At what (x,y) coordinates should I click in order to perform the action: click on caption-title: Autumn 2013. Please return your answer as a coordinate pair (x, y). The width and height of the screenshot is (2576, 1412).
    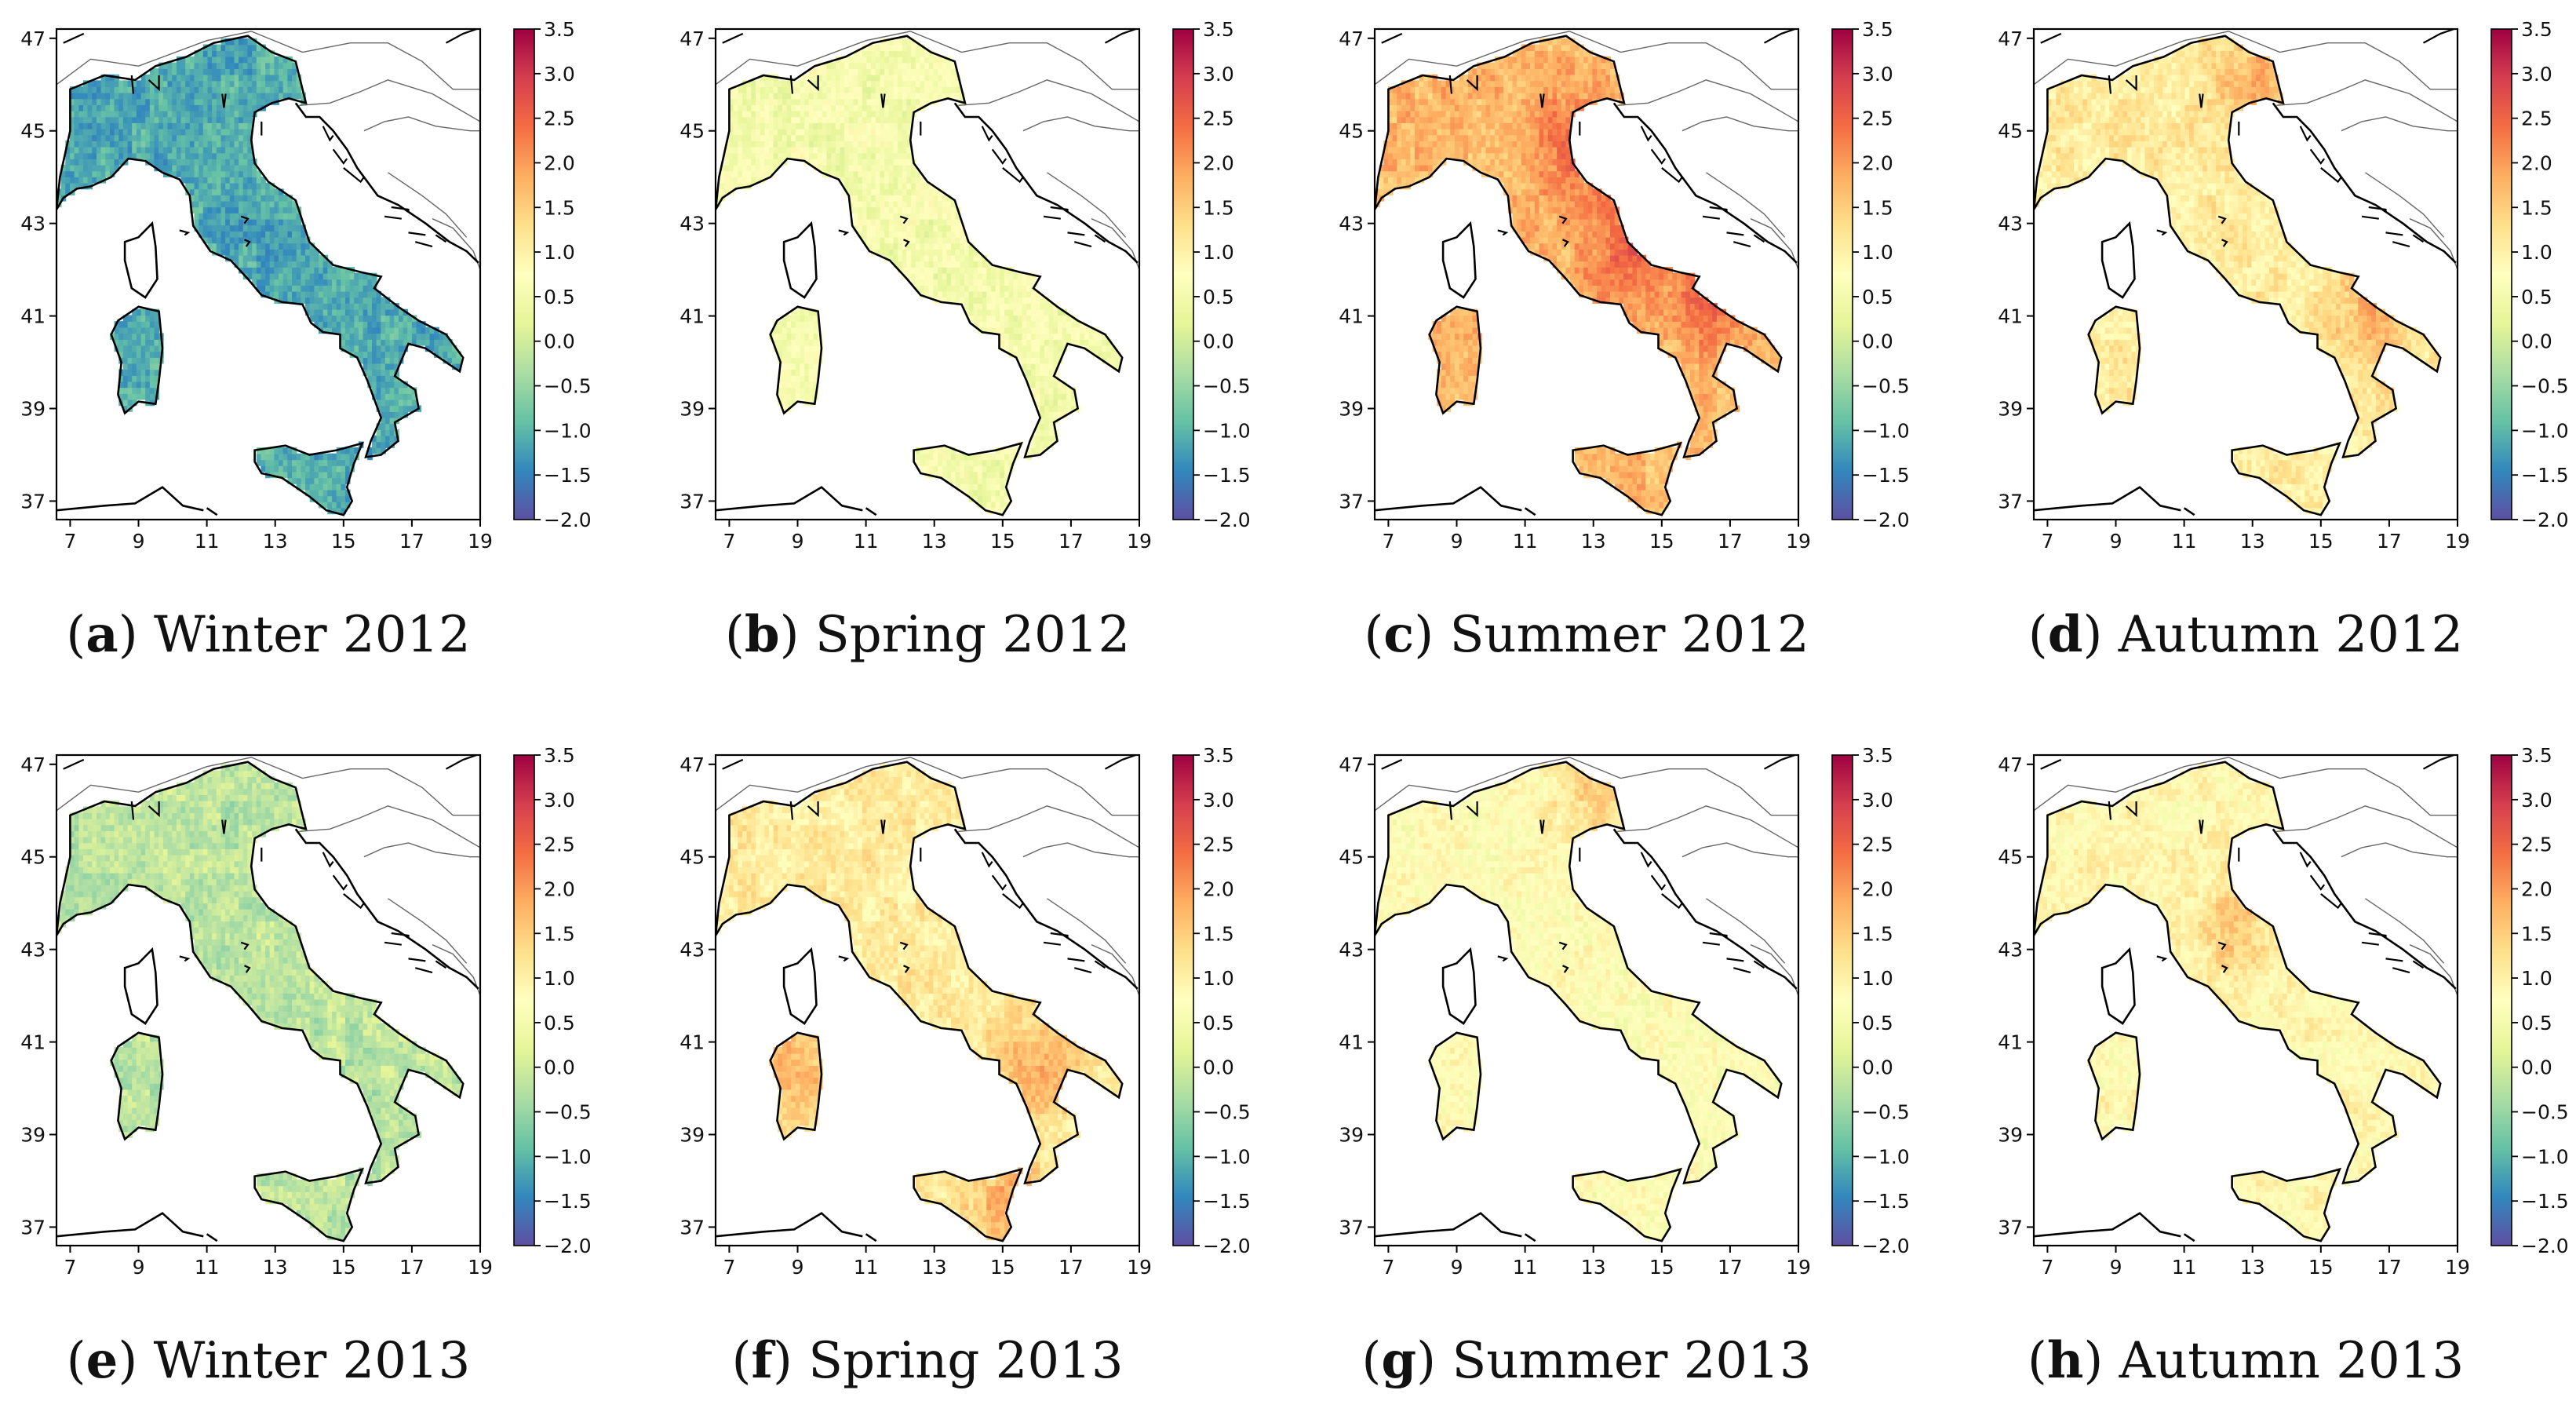
    Looking at the image, I should click on (2292, 1361).